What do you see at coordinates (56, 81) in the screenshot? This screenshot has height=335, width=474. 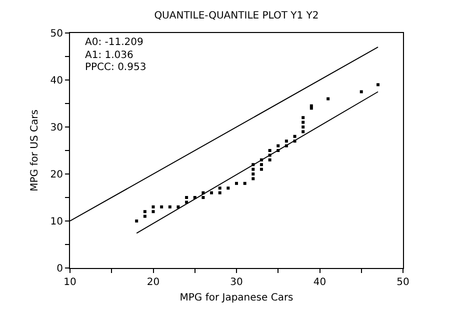 I see `y-tick-label: 40` at bounding box center [56, 81].